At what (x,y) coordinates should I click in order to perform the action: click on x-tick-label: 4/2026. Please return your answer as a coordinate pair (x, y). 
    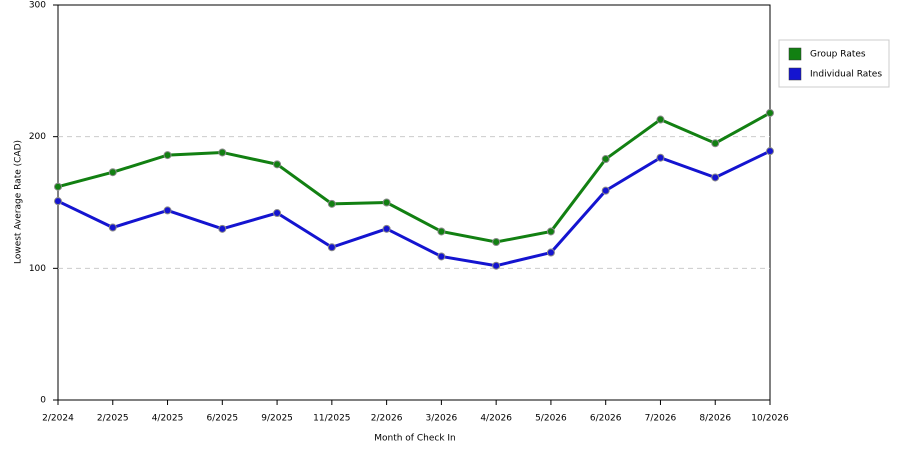
    Looking at the image, I should click on (496, 419).